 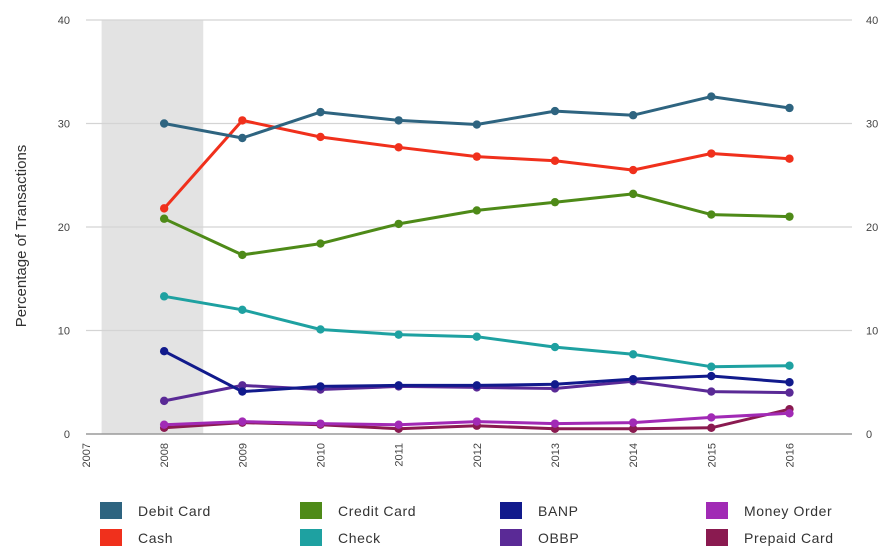 What do you see at coordinates (511, 510) in the screenshot?
I see `legend-swatch-banp` at bounding box center [511, 510].